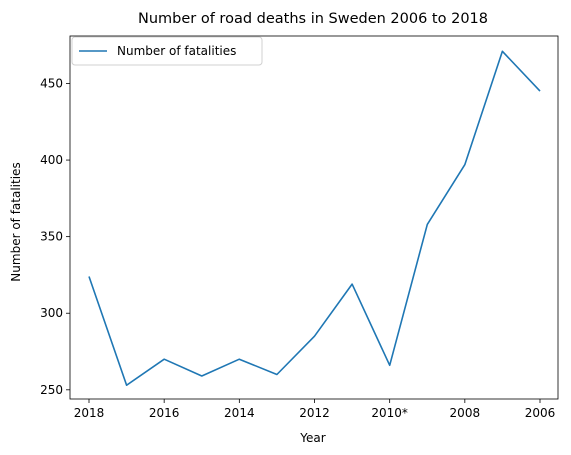 Image resolution: width=571 pixels, height=455 pixels. Describe the element at coordinates (176, 51) in the screenshot. I see `legend-label: Number of fatalities` at that location.